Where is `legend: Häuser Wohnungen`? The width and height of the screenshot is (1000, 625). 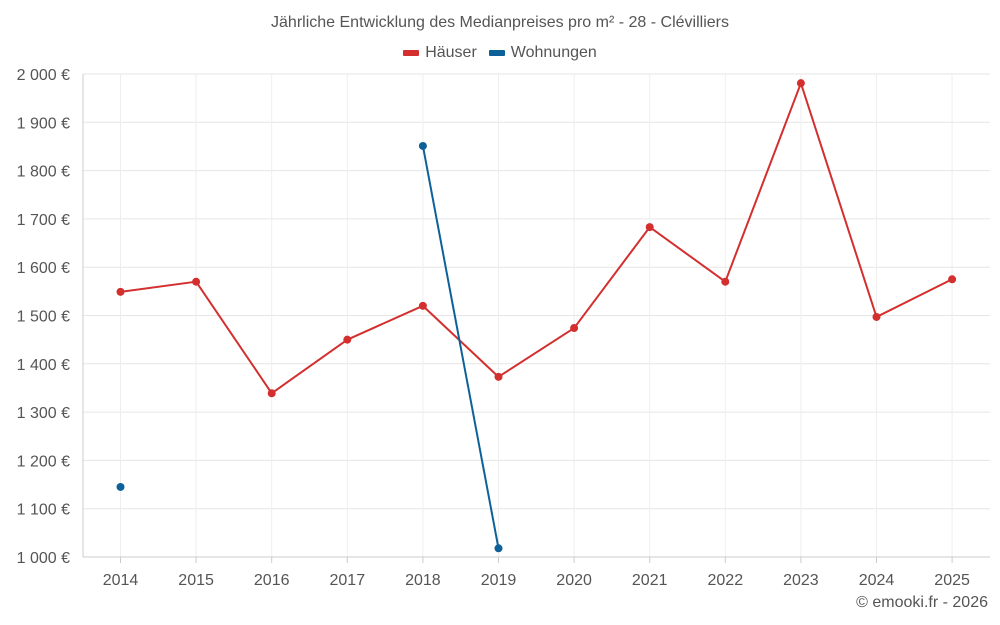
legend: Häuser Wohnungen is located at coordinates (500, 53).